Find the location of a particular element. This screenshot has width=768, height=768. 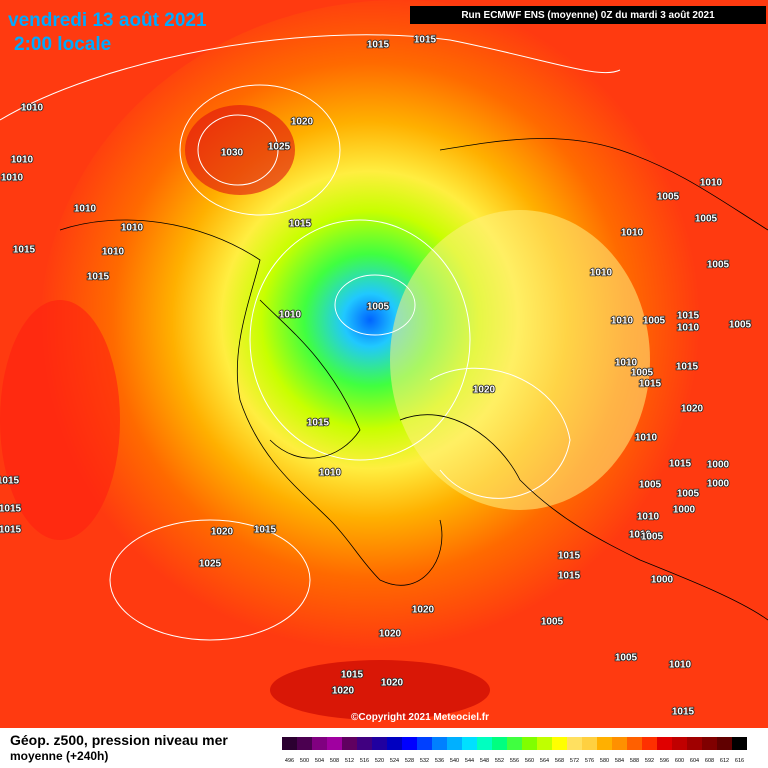

high-area is located at coordinates (240, 150).